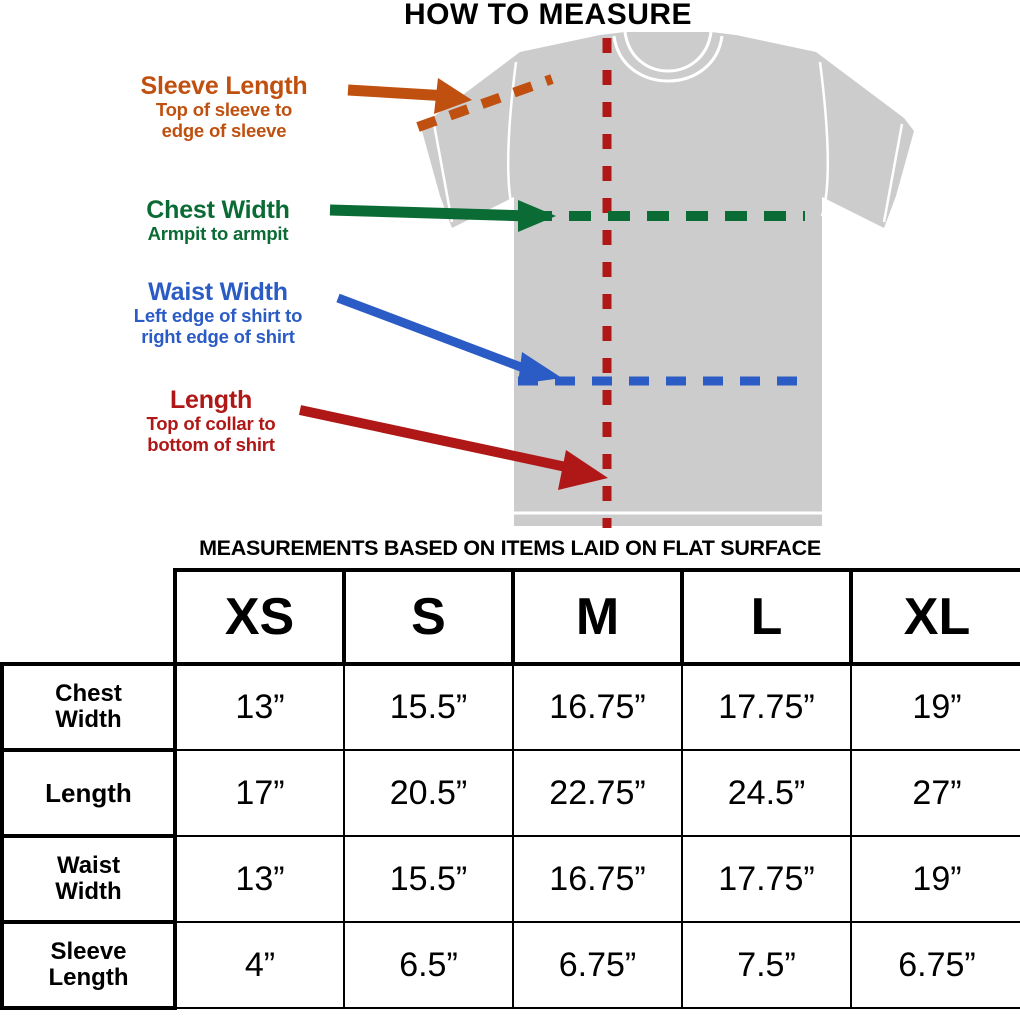 Image resolution: width=1020 pixels, height=1016 pixels. Describe the element at coordinates (211, 400) in the screenshot. I see `callout-length-title: Length` at that location.